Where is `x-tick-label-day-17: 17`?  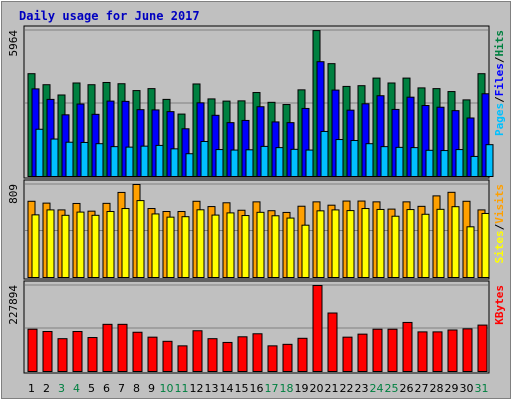
x-tick-label-day-17: 17 is located at coordinates (272, 388).